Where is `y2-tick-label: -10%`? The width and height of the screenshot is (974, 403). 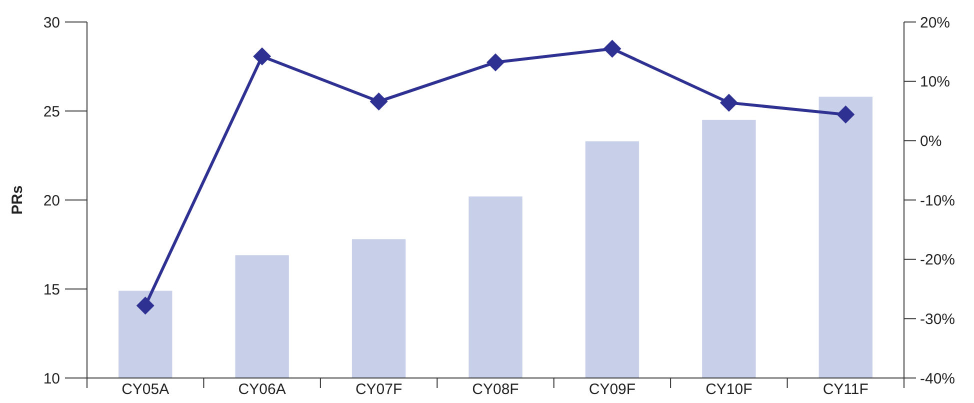 y2-tick-label: -10% is located at coordinates (938, 201).